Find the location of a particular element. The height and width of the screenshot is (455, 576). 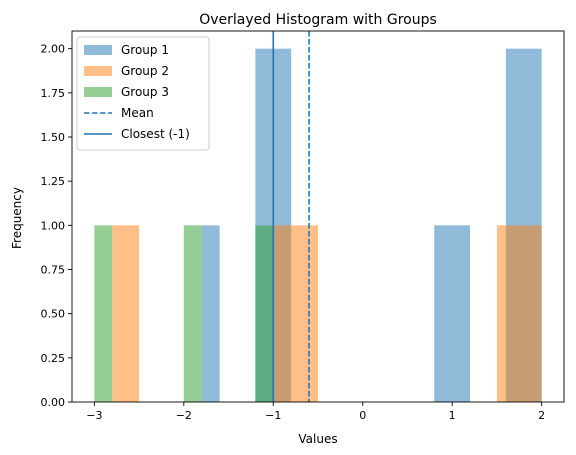

y-axis-label: Frequency is located at coordinates (17, 218).